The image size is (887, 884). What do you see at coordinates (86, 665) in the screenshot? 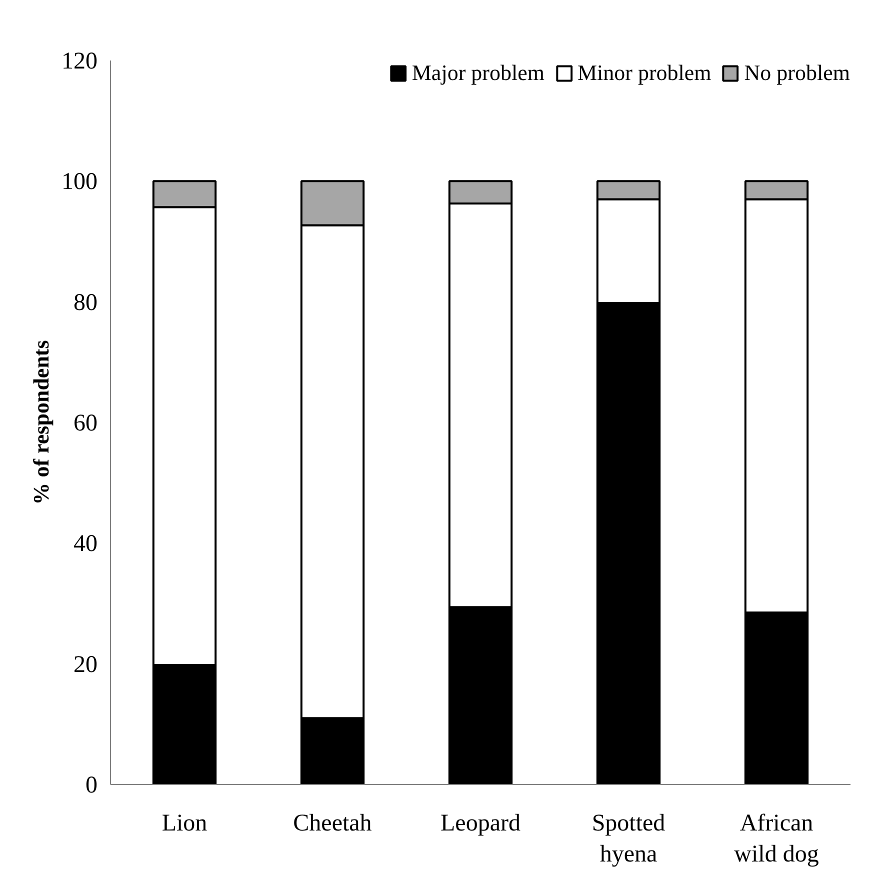
I see `y-tick-label: 20` at bounding box center [86, 665].